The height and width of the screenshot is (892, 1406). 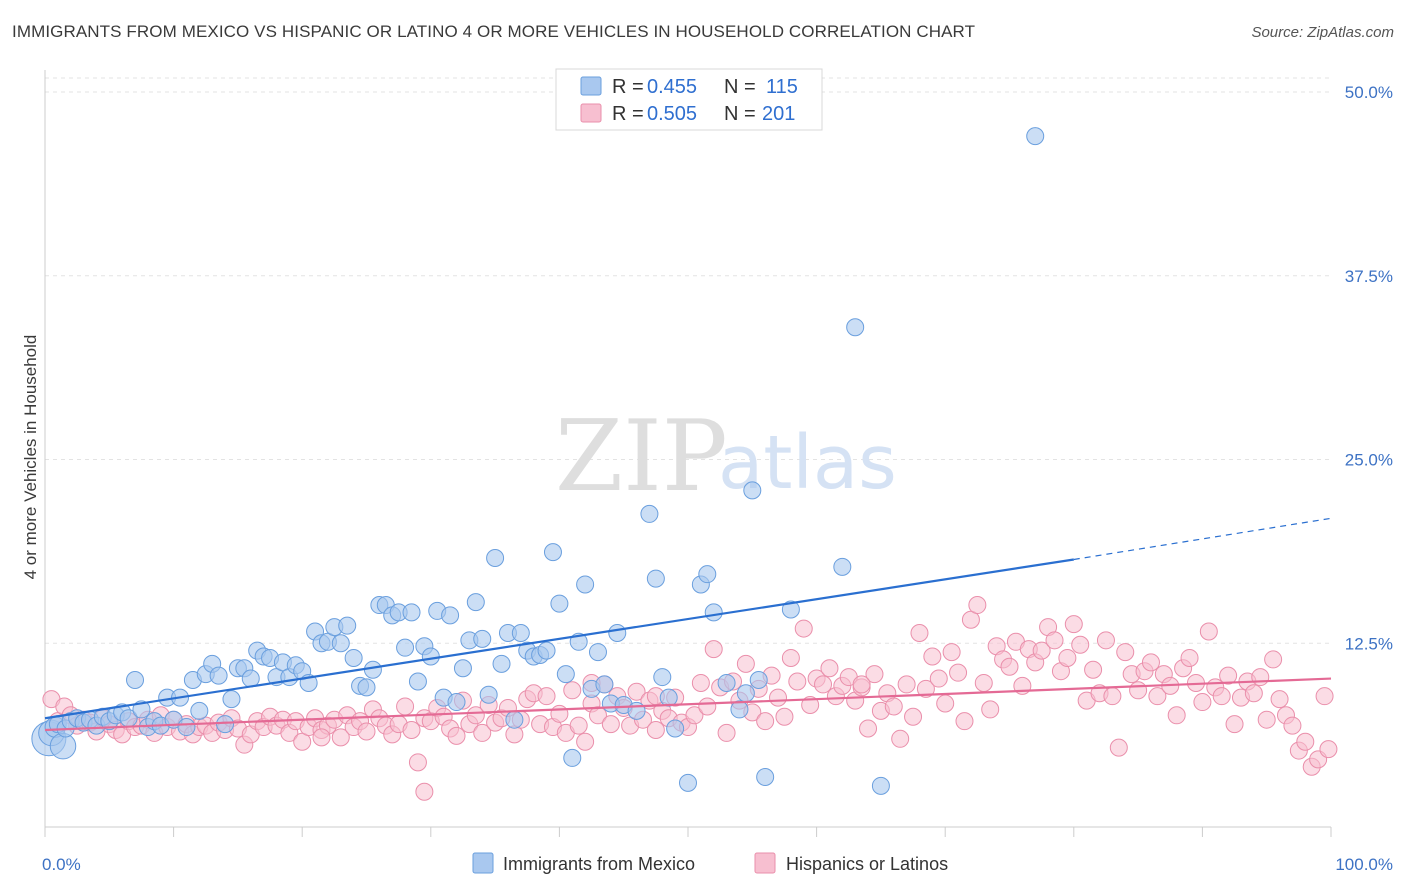 I want to click on y-tick-label: 37.5%, so click(x=1369, y=276).